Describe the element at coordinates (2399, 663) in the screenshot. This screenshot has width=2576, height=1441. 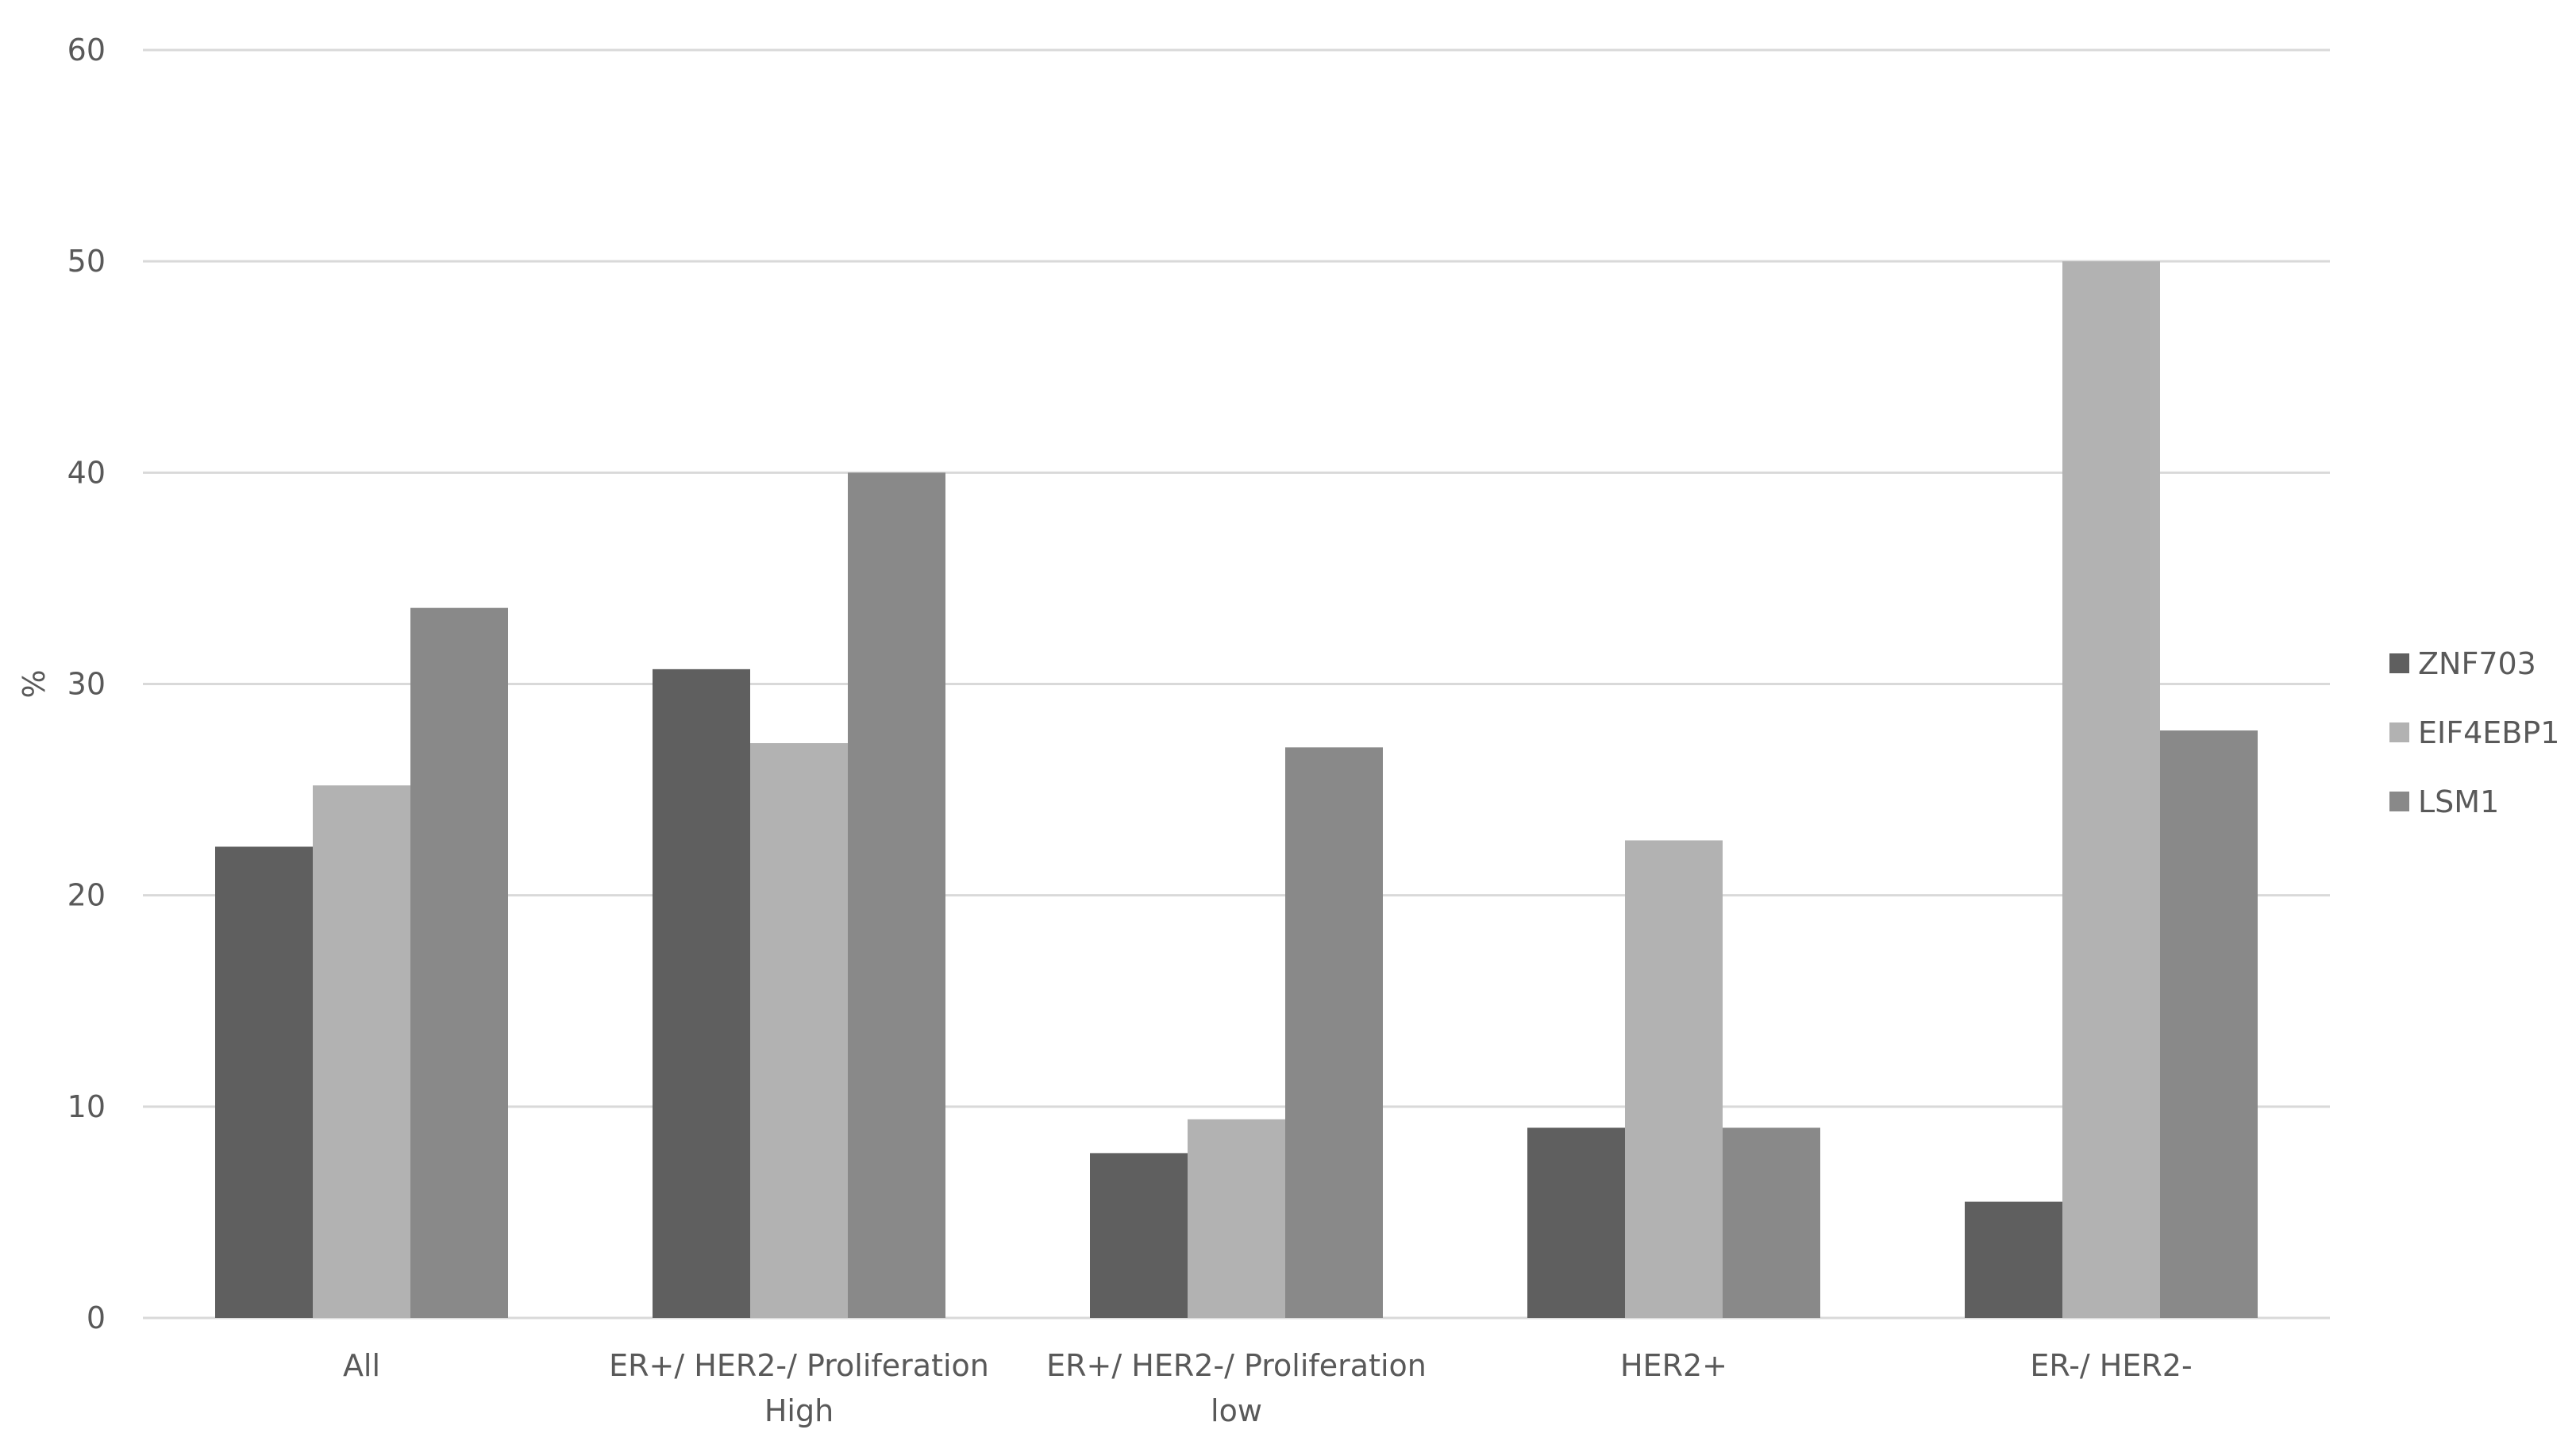
I see `legend-swatch-znf703` at that location.